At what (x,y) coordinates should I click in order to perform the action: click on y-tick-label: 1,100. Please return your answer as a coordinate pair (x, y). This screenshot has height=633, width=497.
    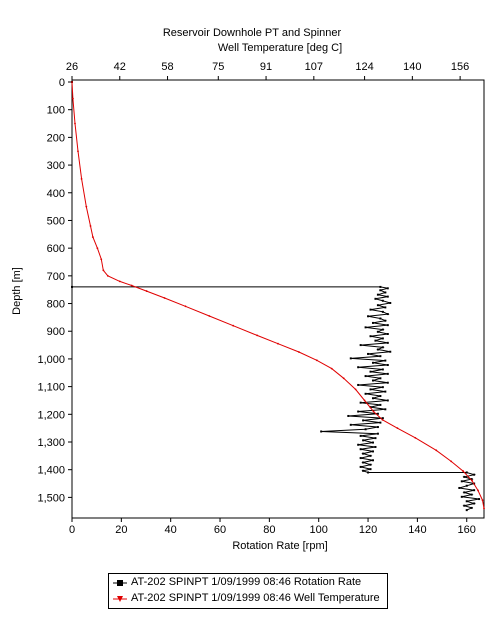
    Looking at the image, I should click on (51, 388).